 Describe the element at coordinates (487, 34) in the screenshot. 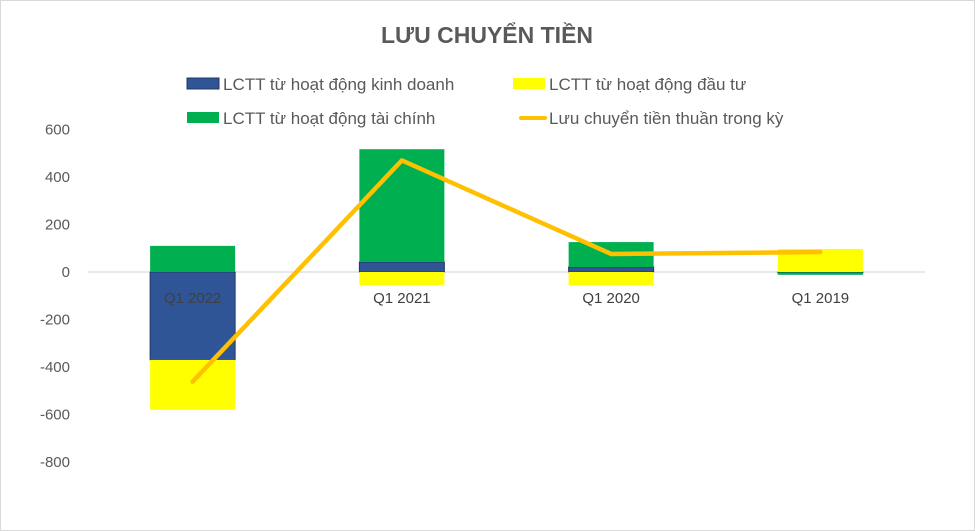

I see `chart-title: LƯU CHUYỂN TIỀN` at that location.